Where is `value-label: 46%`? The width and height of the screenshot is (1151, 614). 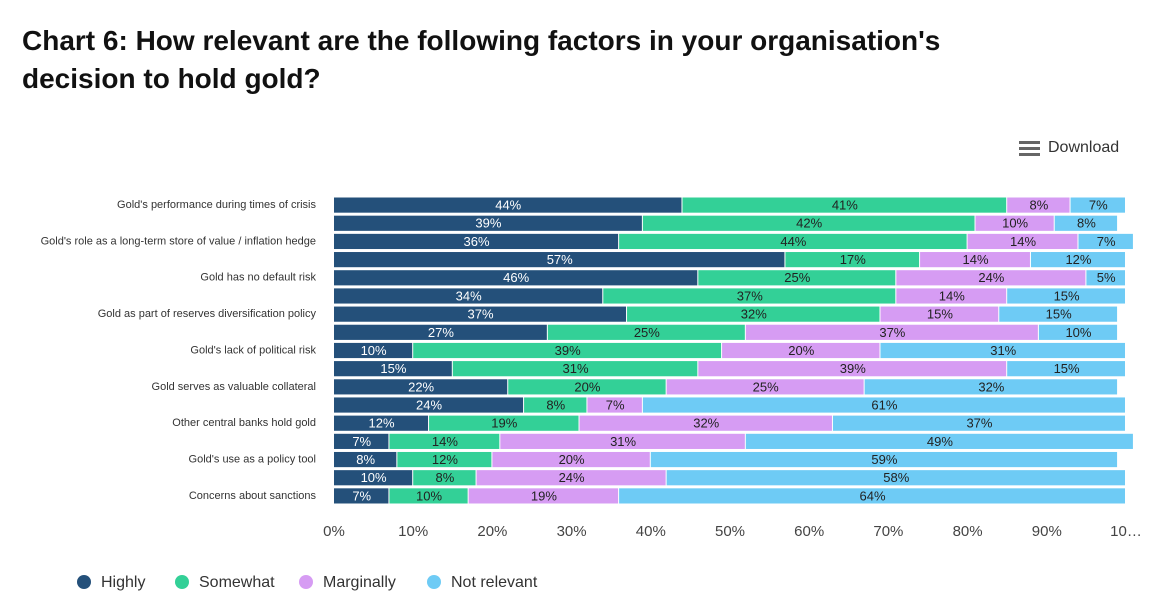
value-label: 46% is located at coordinates (516, 277).